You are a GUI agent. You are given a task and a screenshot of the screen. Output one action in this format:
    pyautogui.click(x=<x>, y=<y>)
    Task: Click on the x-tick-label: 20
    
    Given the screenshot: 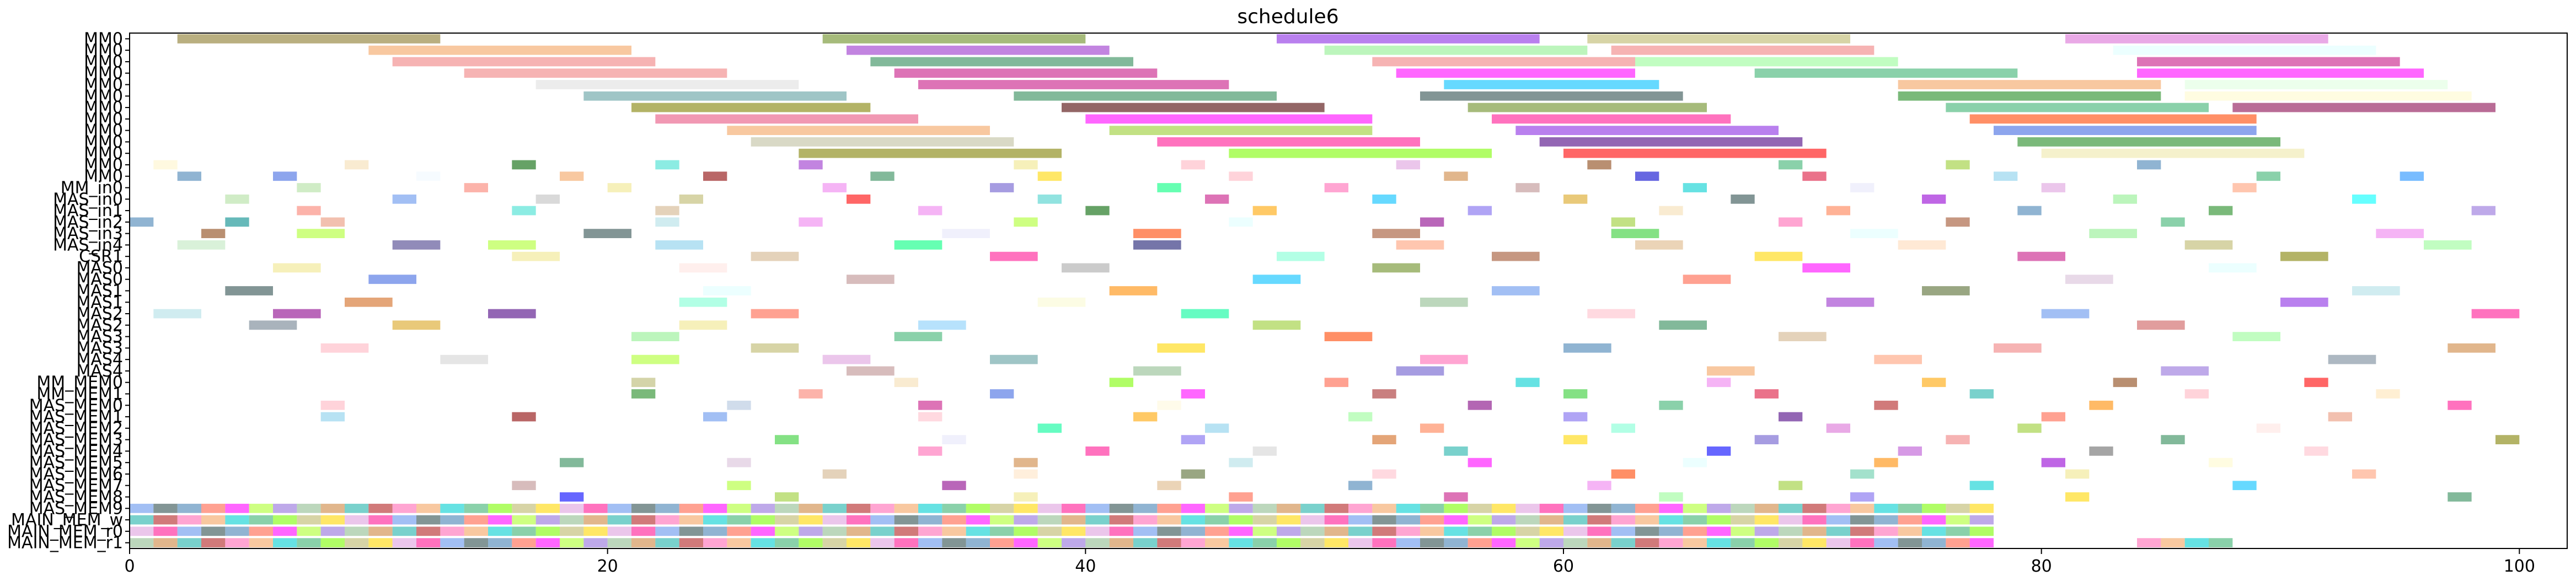 What is the action you would take?
    pyautogui.click(x=607, y=566)
    